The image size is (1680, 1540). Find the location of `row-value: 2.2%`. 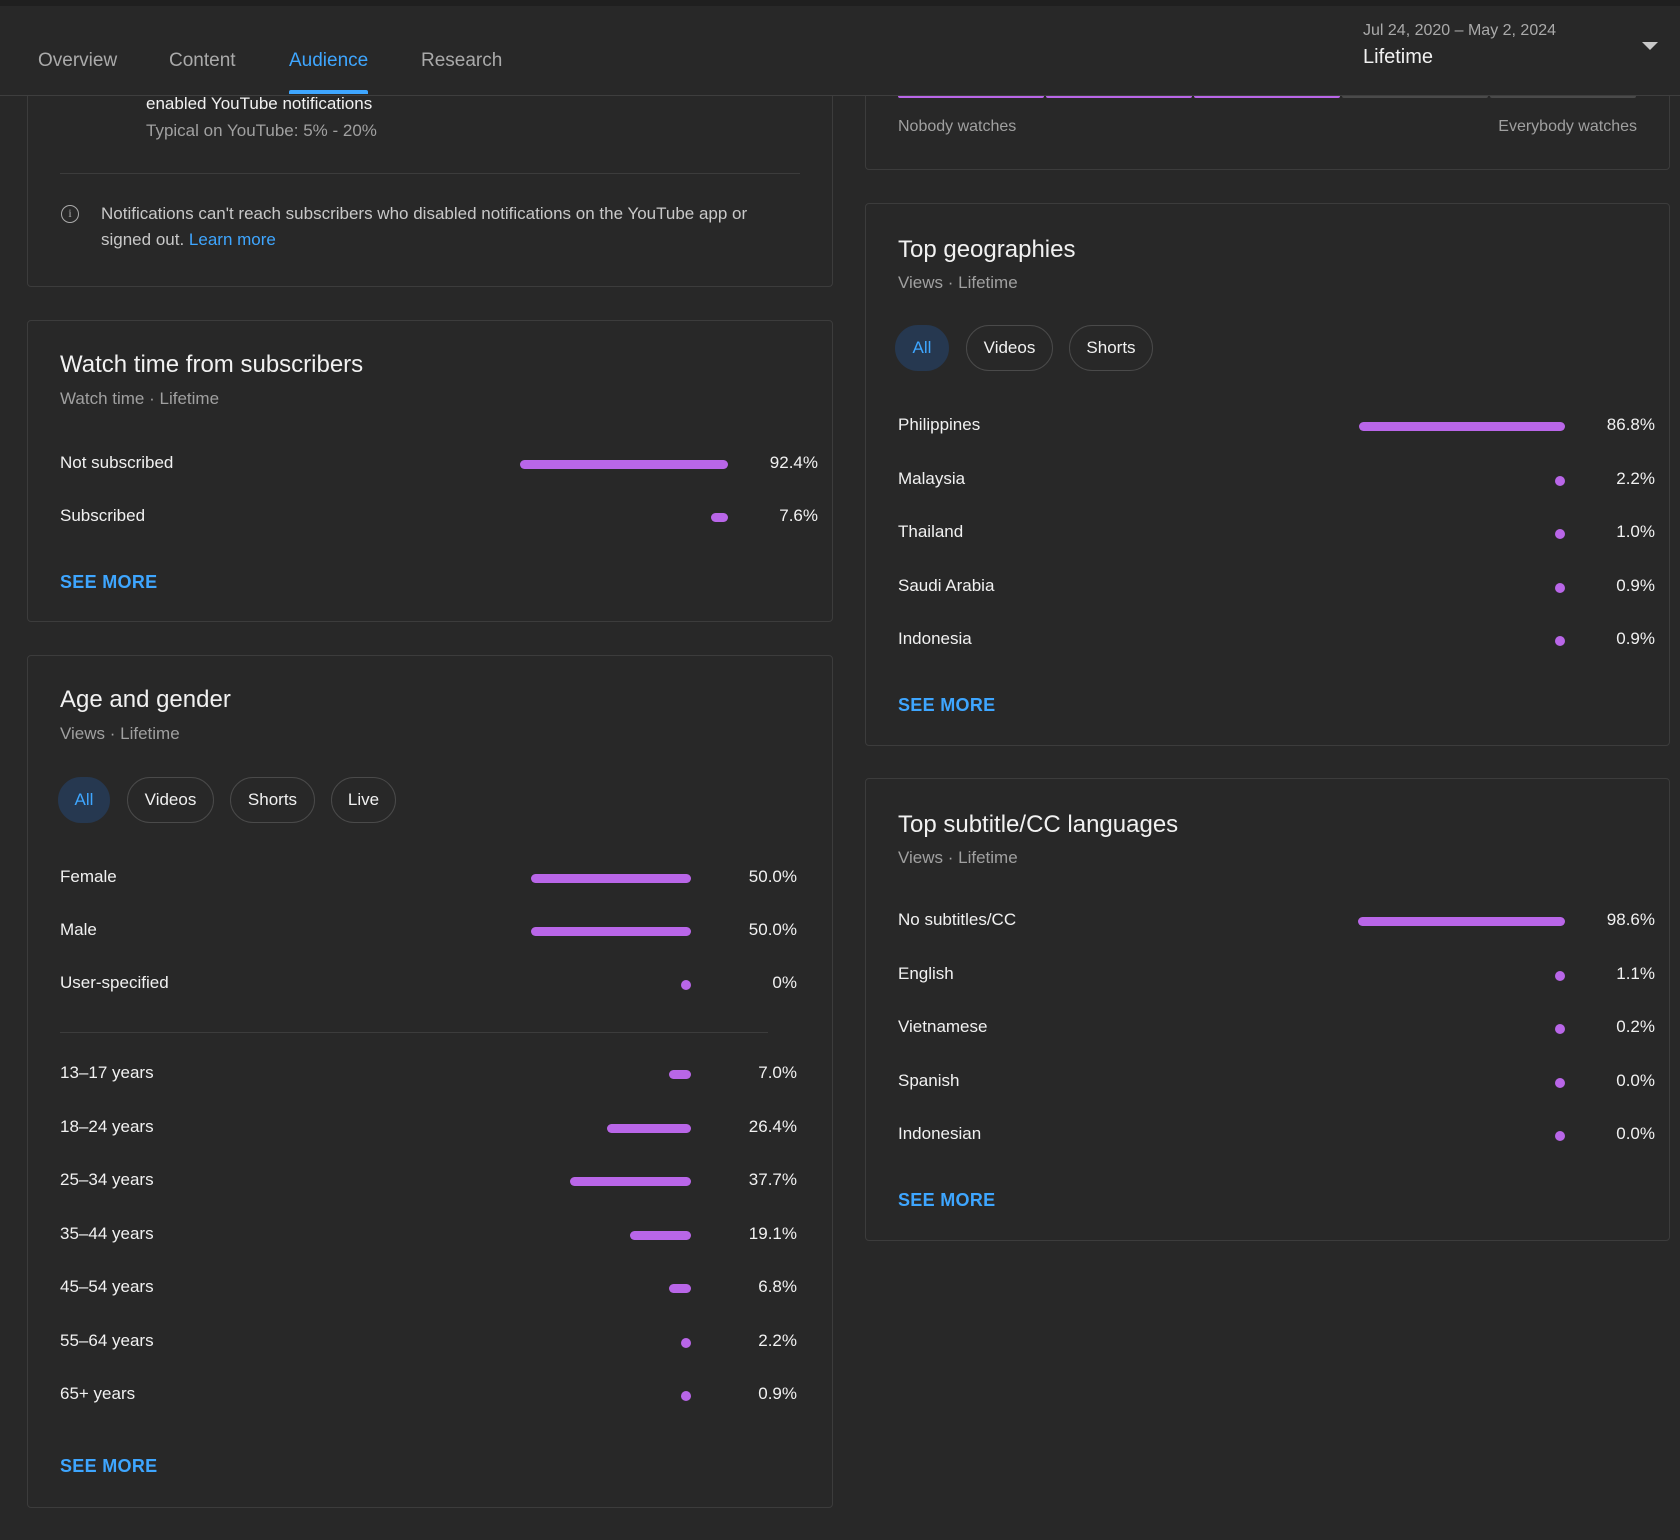

row-value: 2.2% is located at coordinates (1635, 478).